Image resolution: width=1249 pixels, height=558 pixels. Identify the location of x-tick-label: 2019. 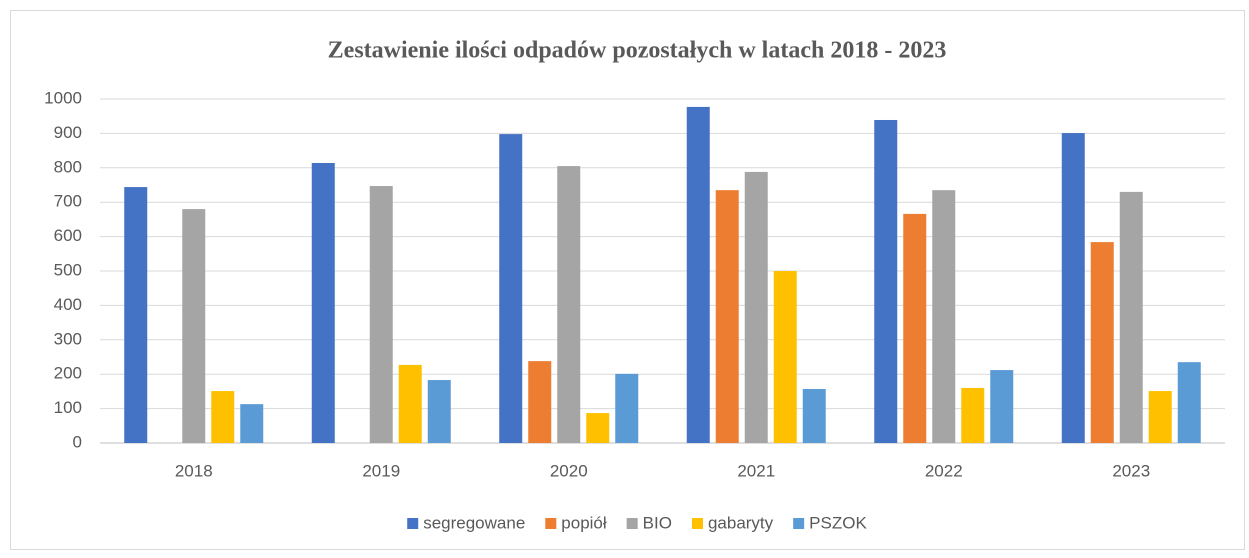
(381, 470).